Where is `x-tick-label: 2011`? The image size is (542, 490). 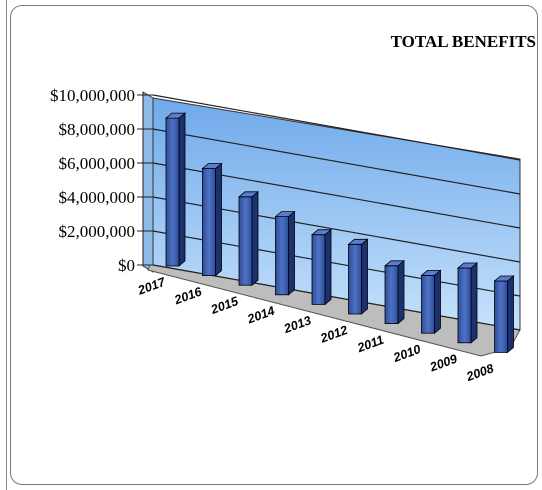 x-tick-label: 2011 is located at coordinates (370, 344).